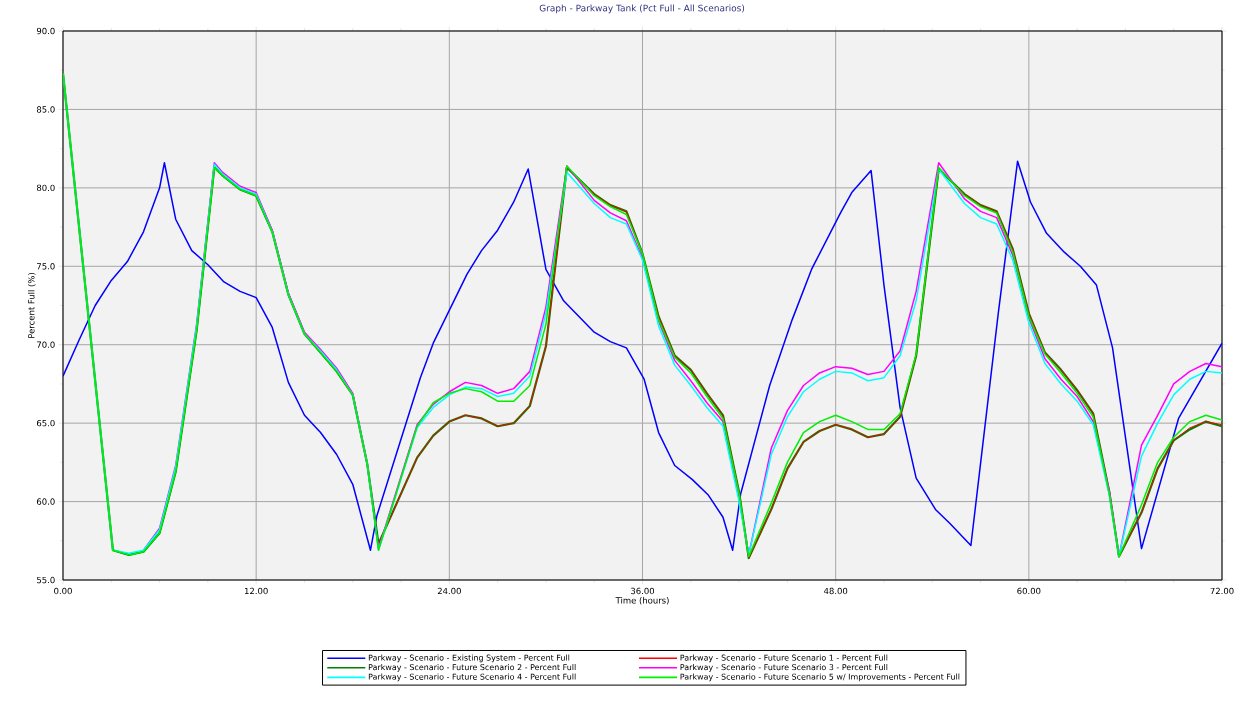 The image size is (1249, 704). What do you see at coordinates (1222, 591) in the screenshot?
I see `x-tick-label: 72.00` at bounding box center [1222, 591].